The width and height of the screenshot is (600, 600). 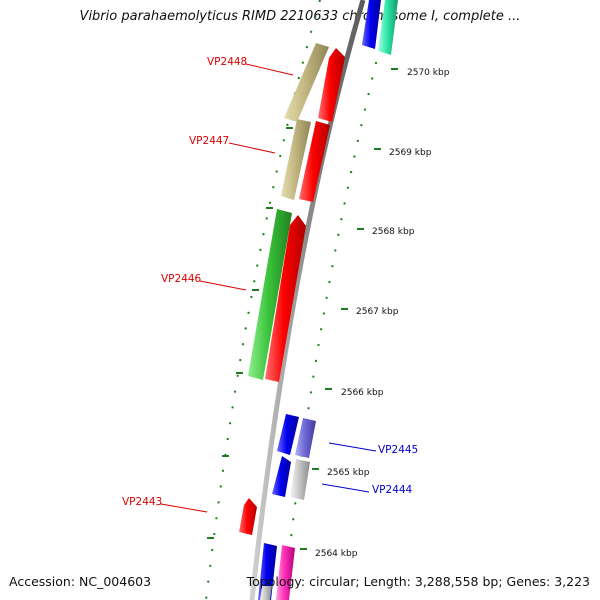 I want to click on gene-label-vp2445: VP2445, so click(x=398, y=450).